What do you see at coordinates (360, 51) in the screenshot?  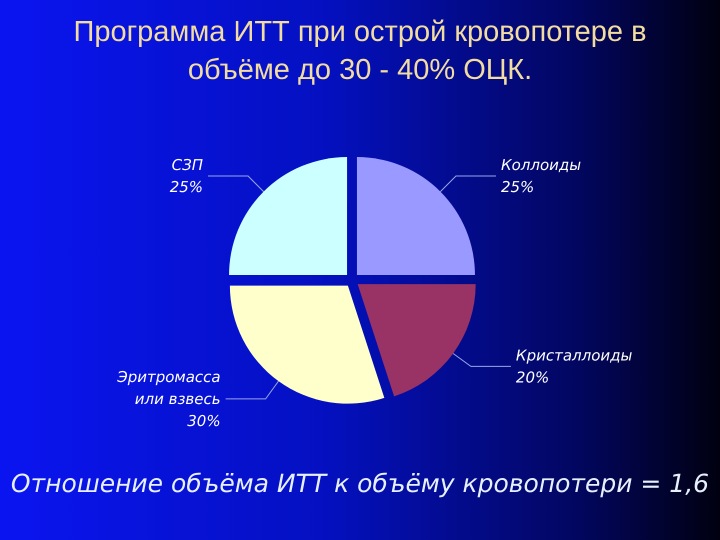 I see `chart-title: Программа ИТТ при острой кровопотере в объёме до 30 - 40% ОЦК.` at bounding box center [360, 51].